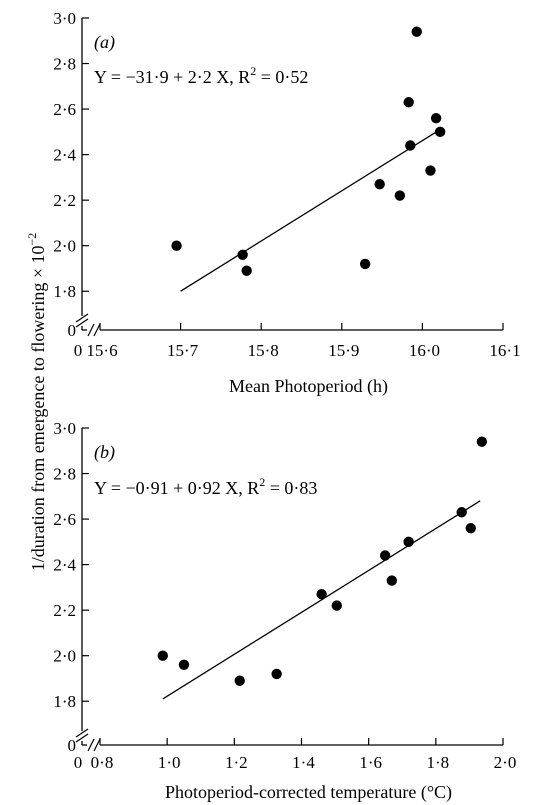 Image resolution: width=534 pixels, height=805 pixels. Describe the element at coordinates (424, 350) in the screenshot. I see `x-tick-label: 16·0` at that location.